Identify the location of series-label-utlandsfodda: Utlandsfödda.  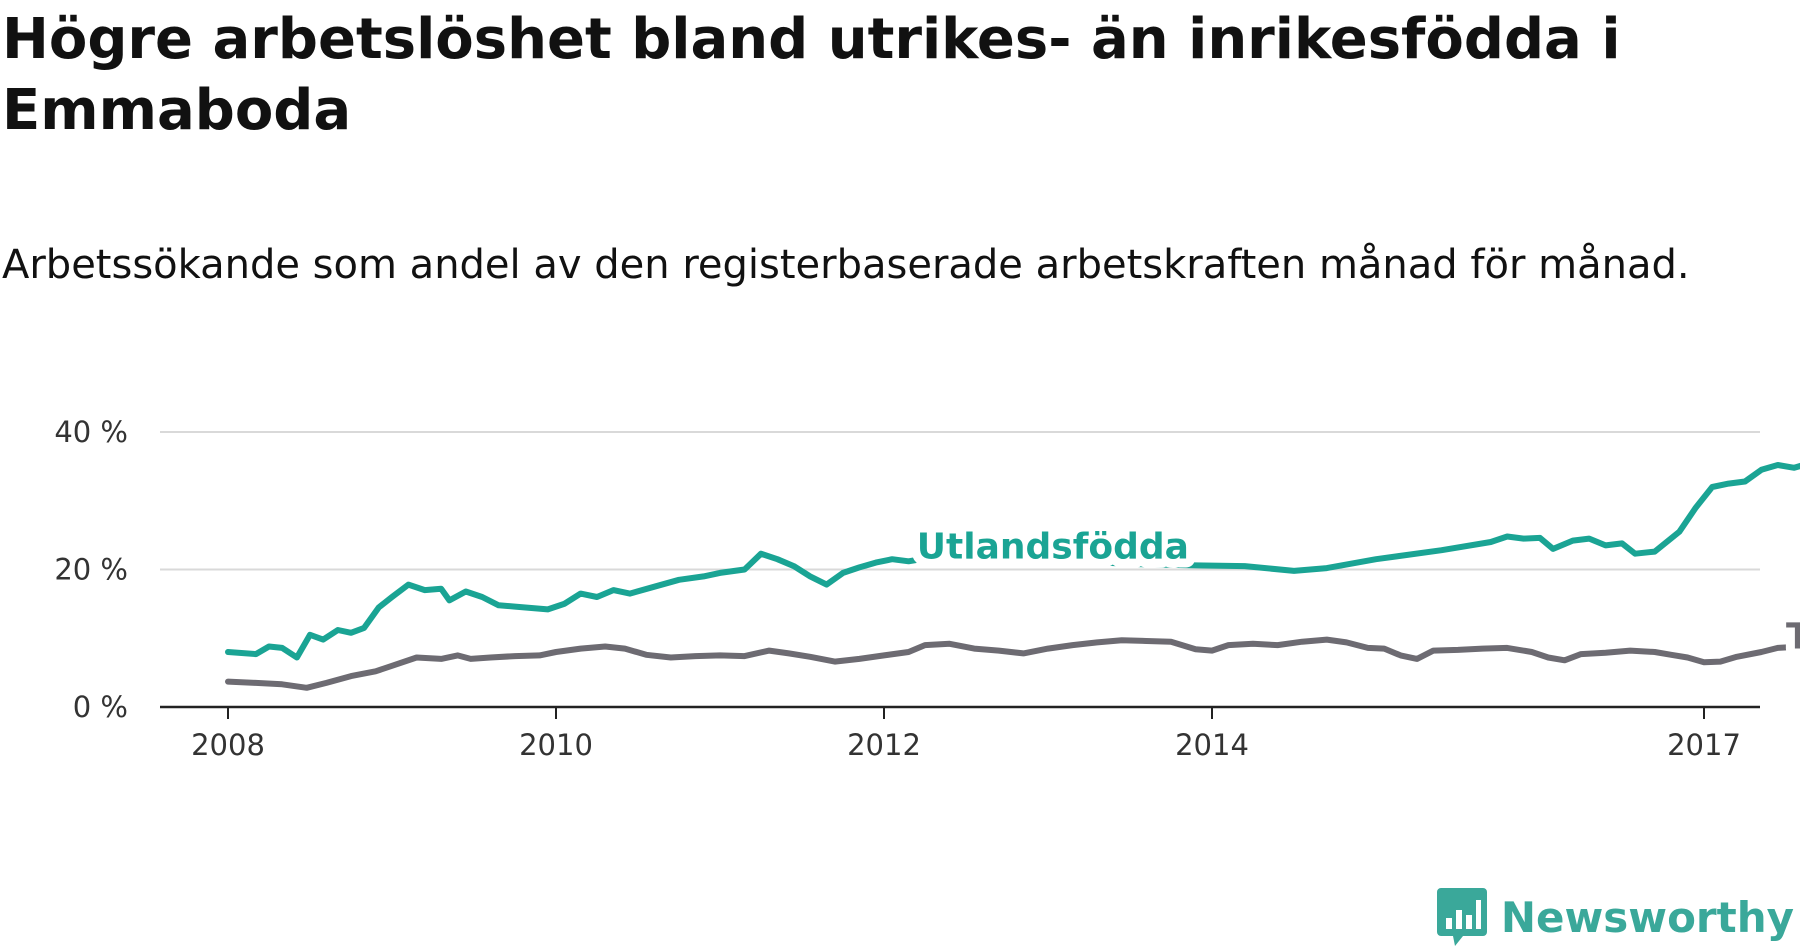
(1053, 547).